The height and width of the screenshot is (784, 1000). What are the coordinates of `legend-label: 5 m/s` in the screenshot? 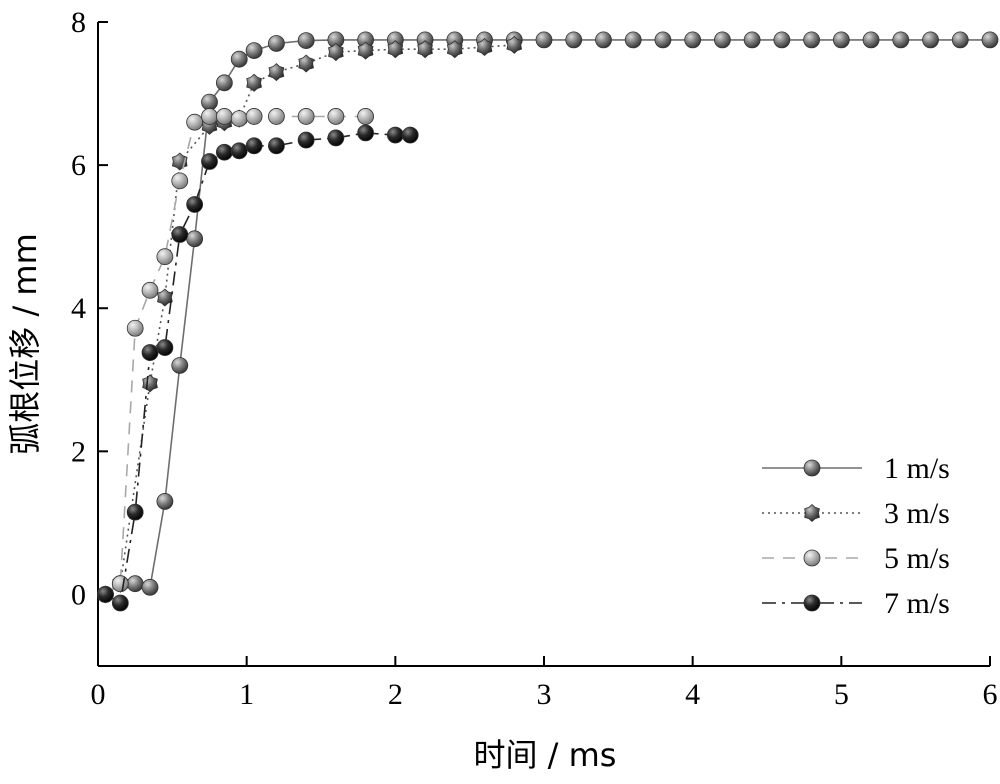 It's located at (917, 558).